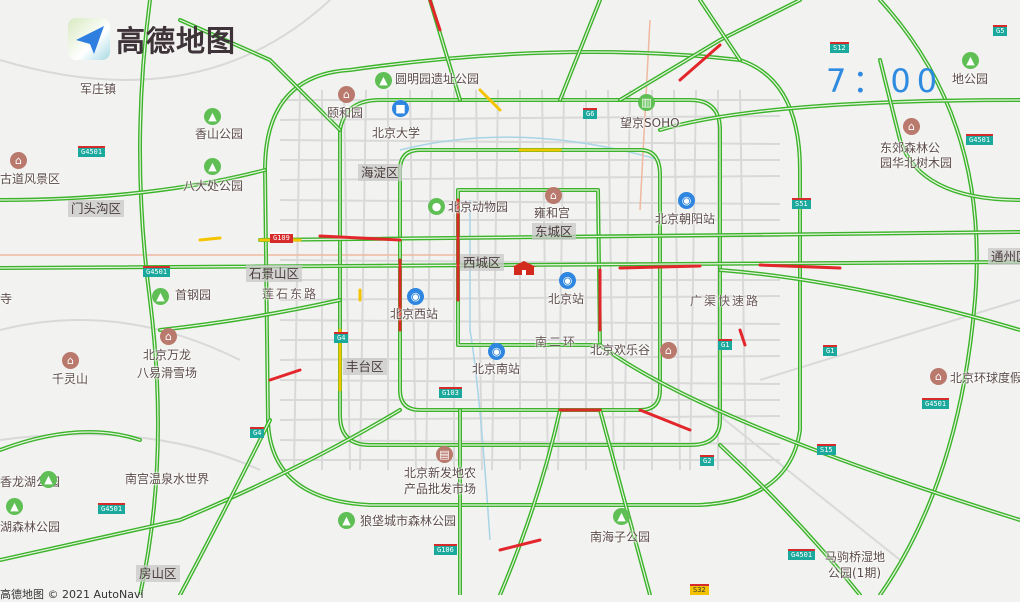  Describe the element at coordinates (210, 239) in the screenshot. I see `slow-traffic-segment` at that location.